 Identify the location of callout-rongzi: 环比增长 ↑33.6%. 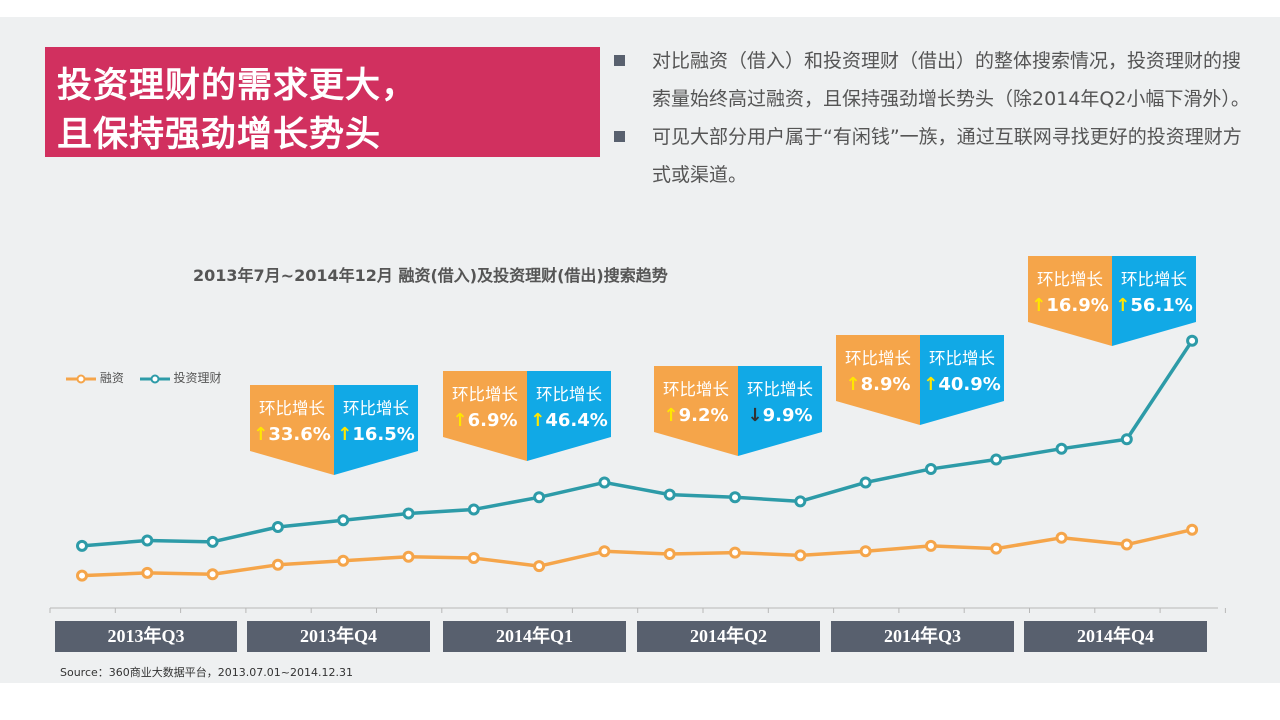
(292, 430).